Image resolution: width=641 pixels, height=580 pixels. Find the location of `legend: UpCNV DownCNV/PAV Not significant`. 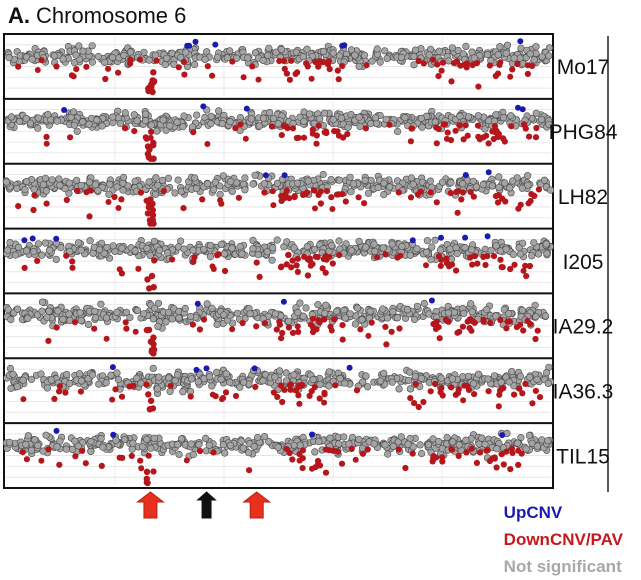

legend: UpCNV DownCNV/PAV Not significant is located at coordinates (563, 540).